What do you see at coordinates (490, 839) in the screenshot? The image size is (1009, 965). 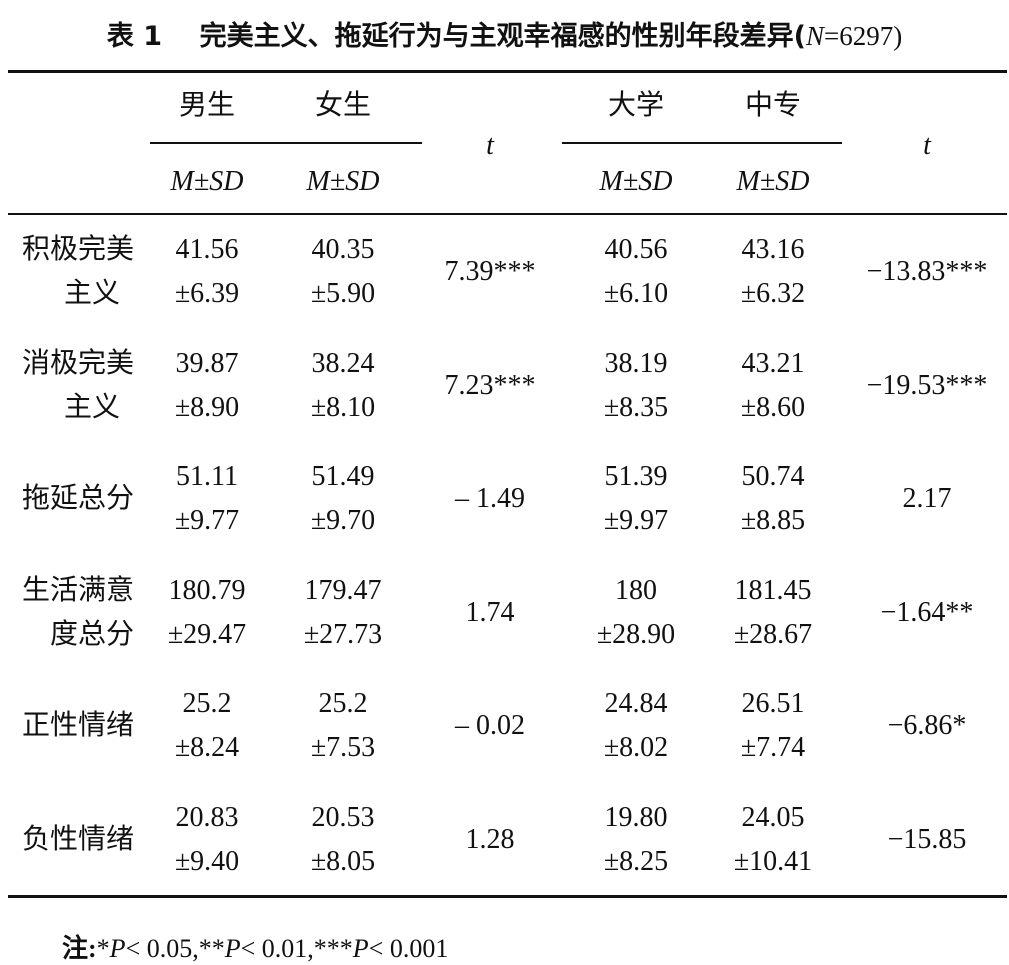 I see `t-value: 1.28` at bounding box center [490, 839].